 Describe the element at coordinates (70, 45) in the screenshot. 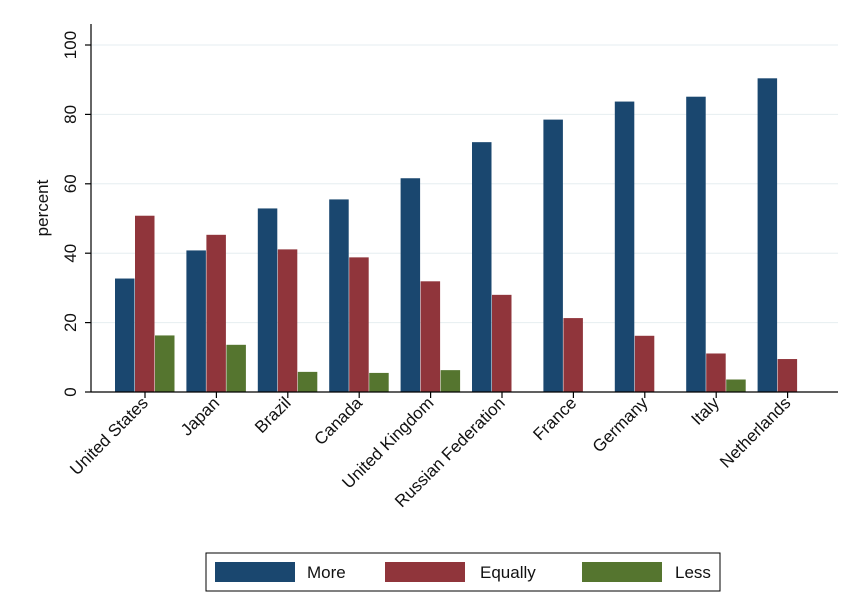

I see `y-tick-label: 100` at that location.